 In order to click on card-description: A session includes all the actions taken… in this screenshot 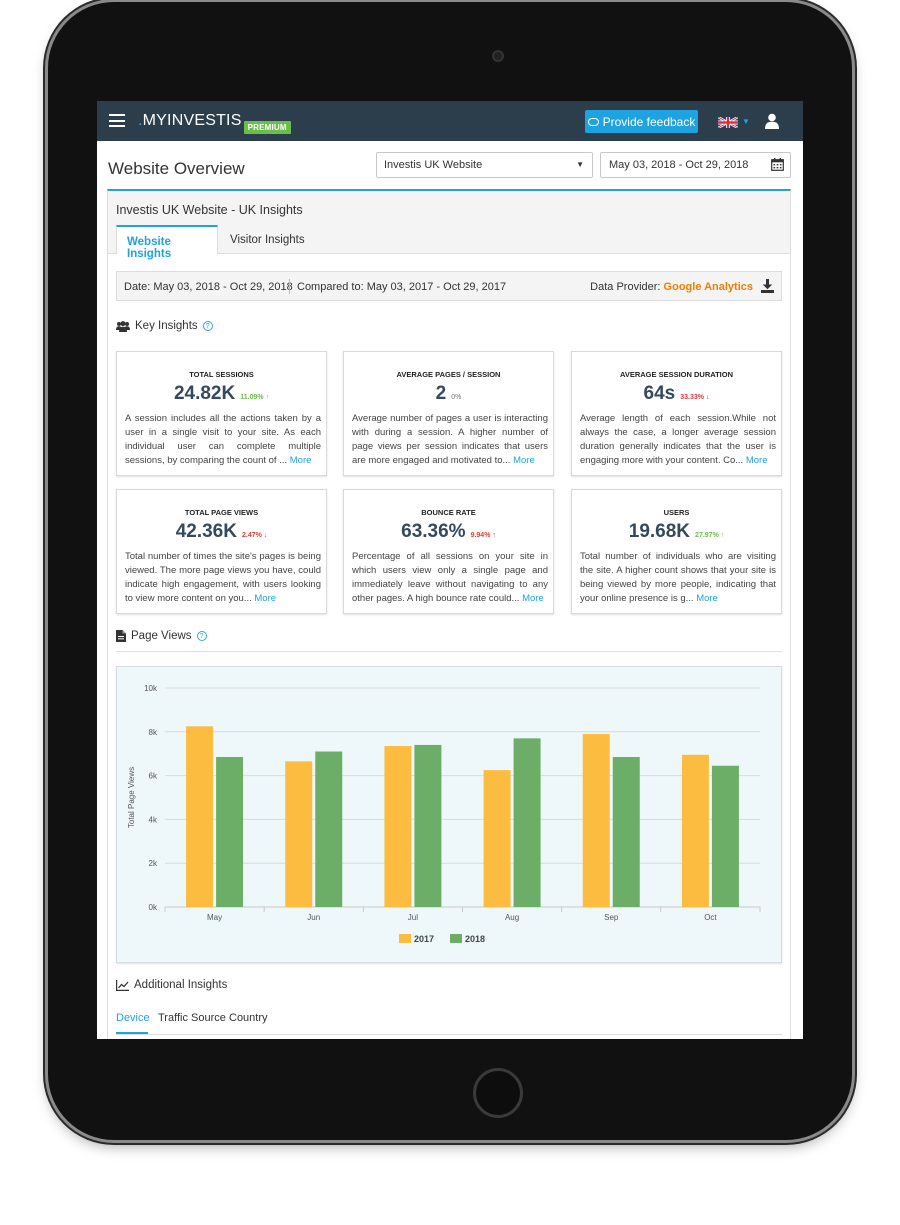, I will do `click(223, 439)`.